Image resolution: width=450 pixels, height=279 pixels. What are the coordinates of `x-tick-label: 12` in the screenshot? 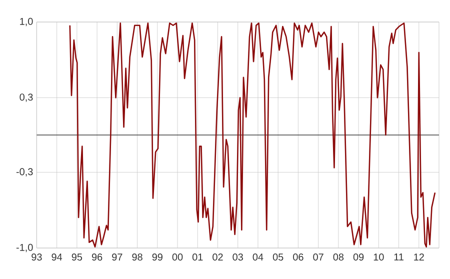 It's located at (419, 257).